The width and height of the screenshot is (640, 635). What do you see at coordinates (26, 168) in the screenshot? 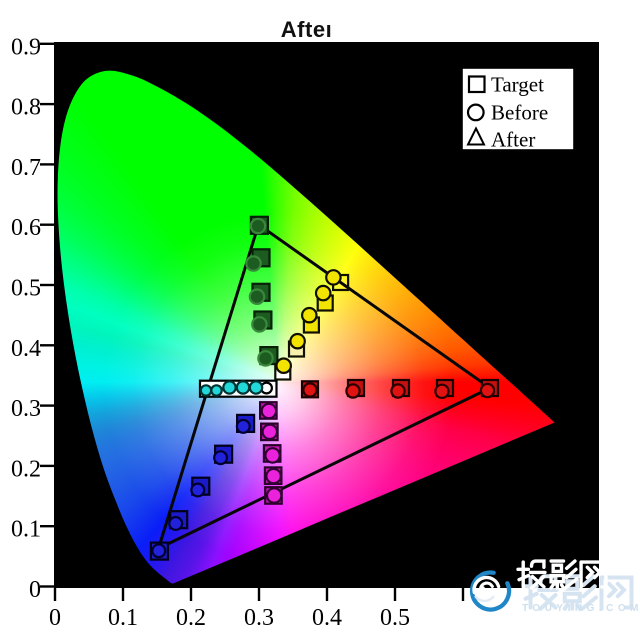
I see `svg-text: 0.7` at bounding box center [26, 168].